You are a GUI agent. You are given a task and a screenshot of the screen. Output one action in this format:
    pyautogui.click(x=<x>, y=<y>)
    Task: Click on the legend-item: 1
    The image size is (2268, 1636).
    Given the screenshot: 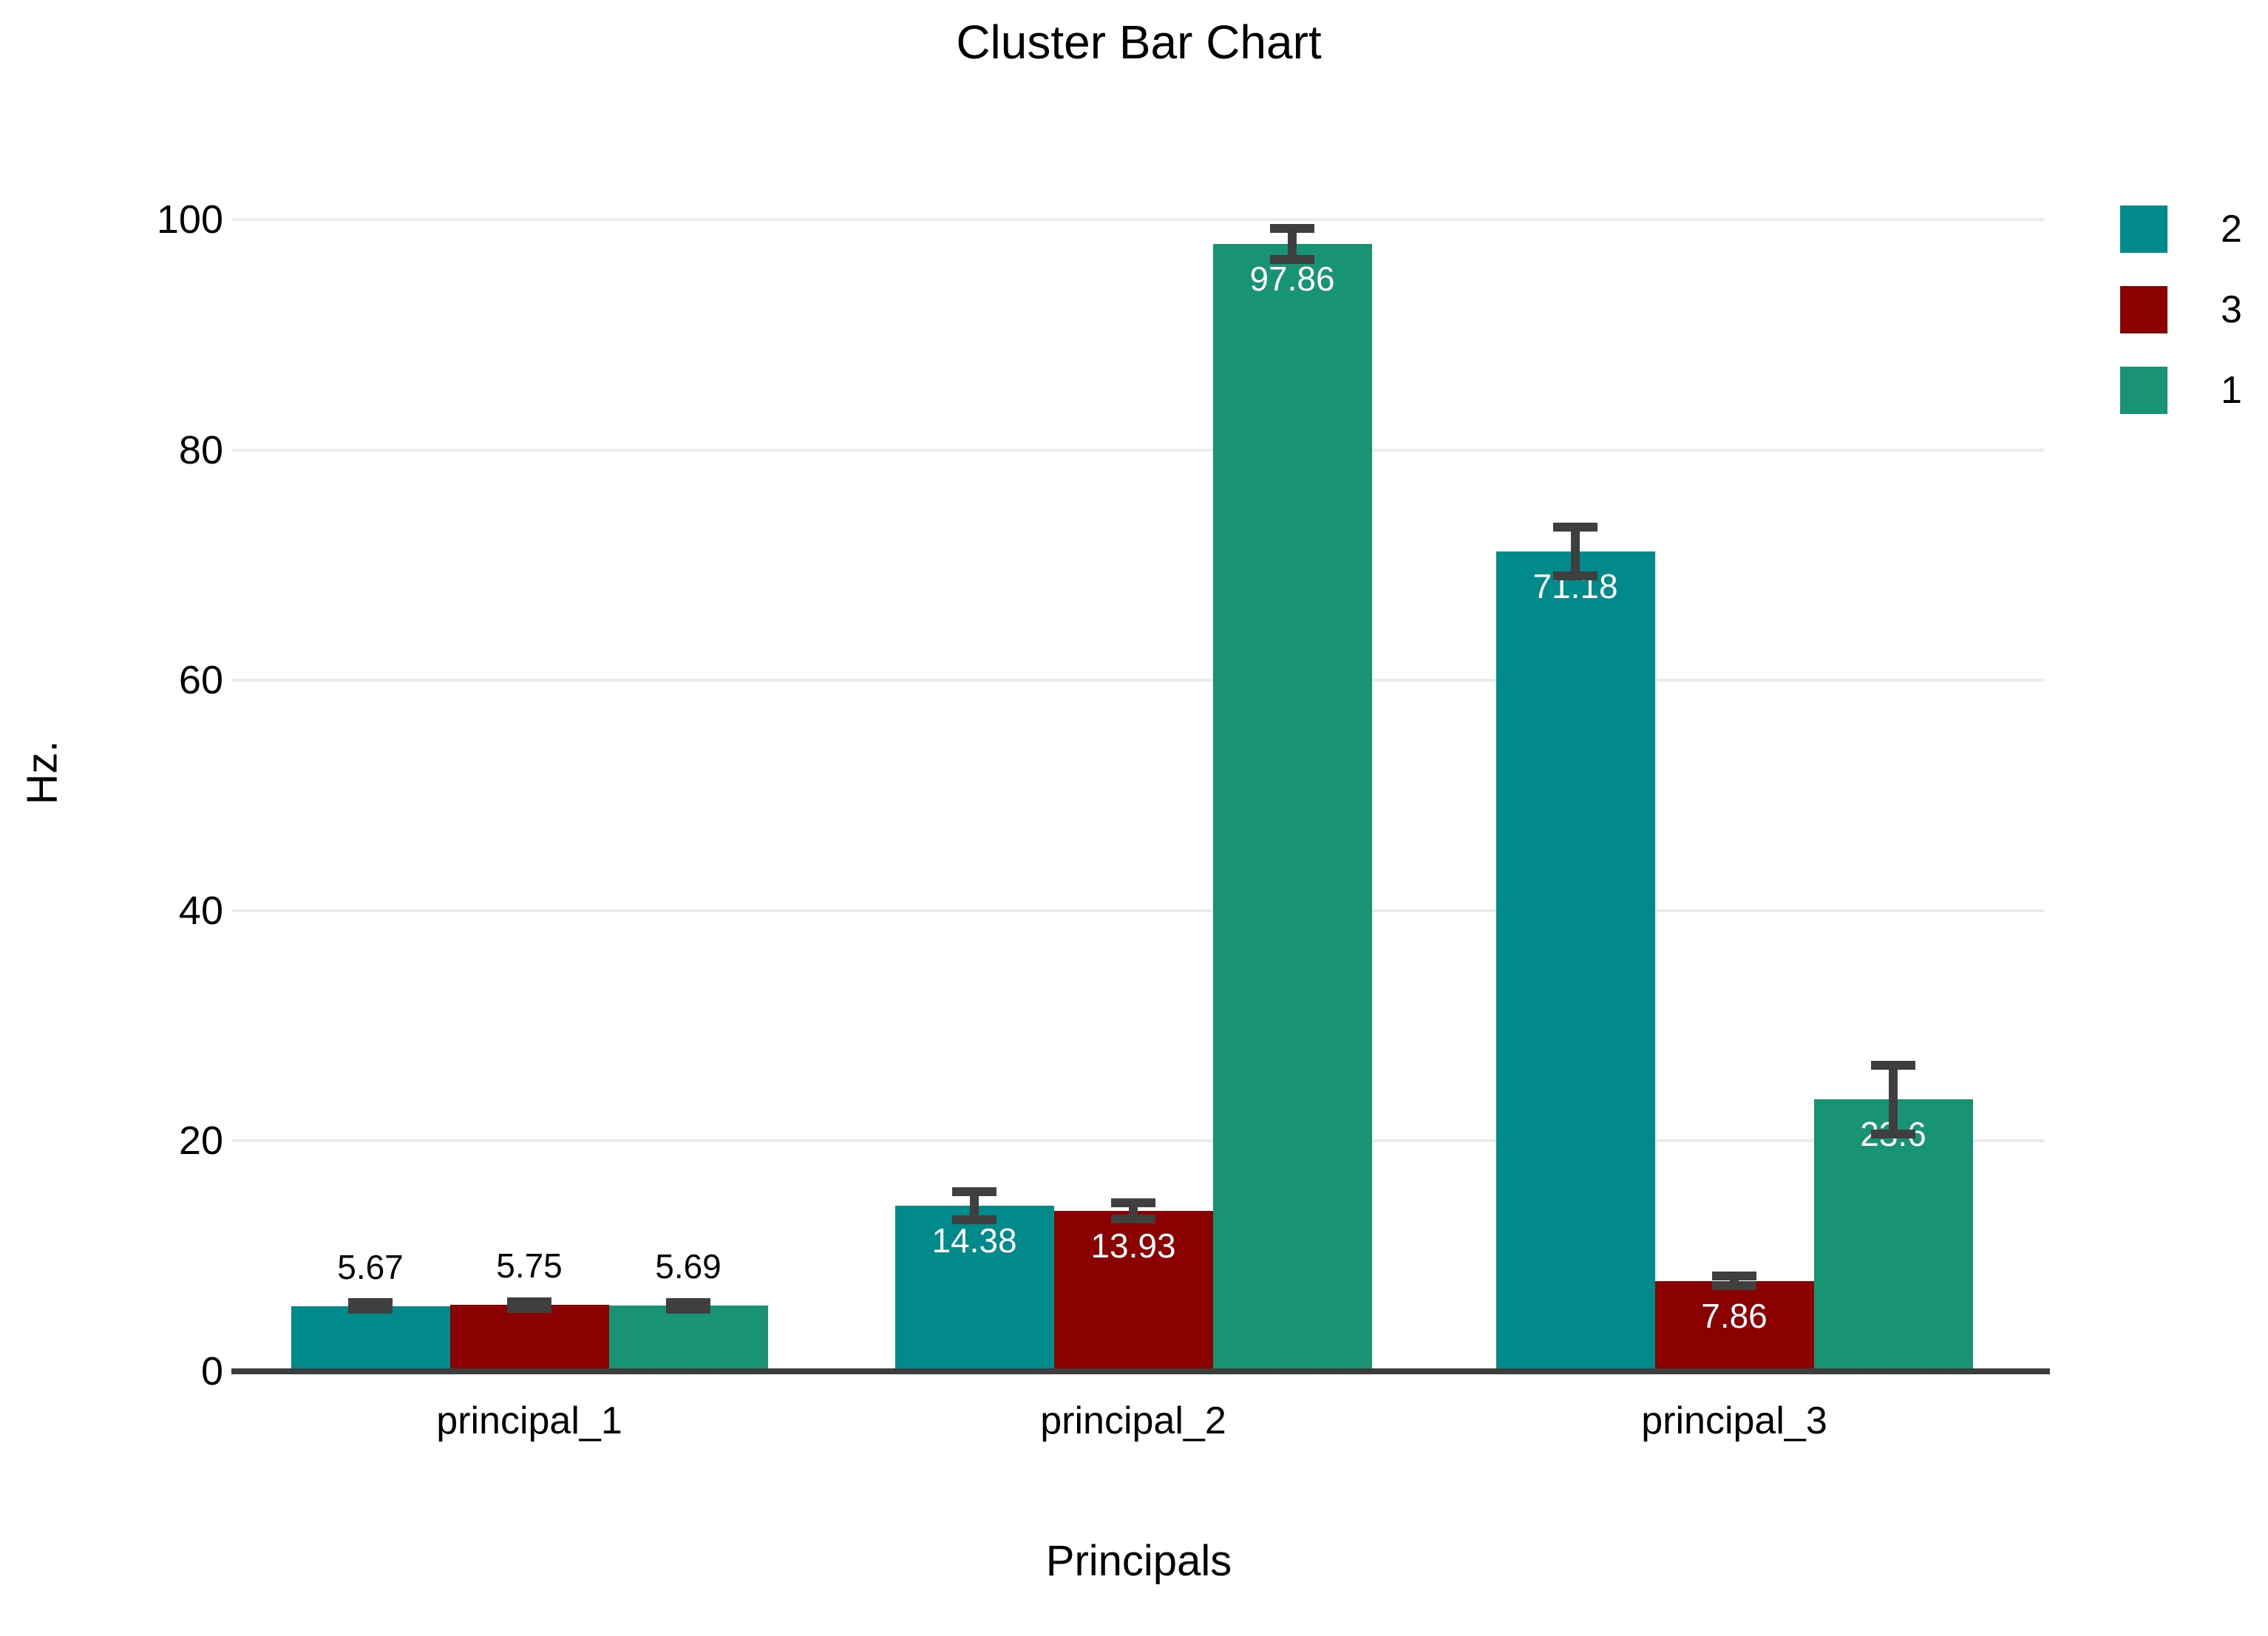 What is the action you would take?
    pyautogui.click(x=2181, y=390)
    